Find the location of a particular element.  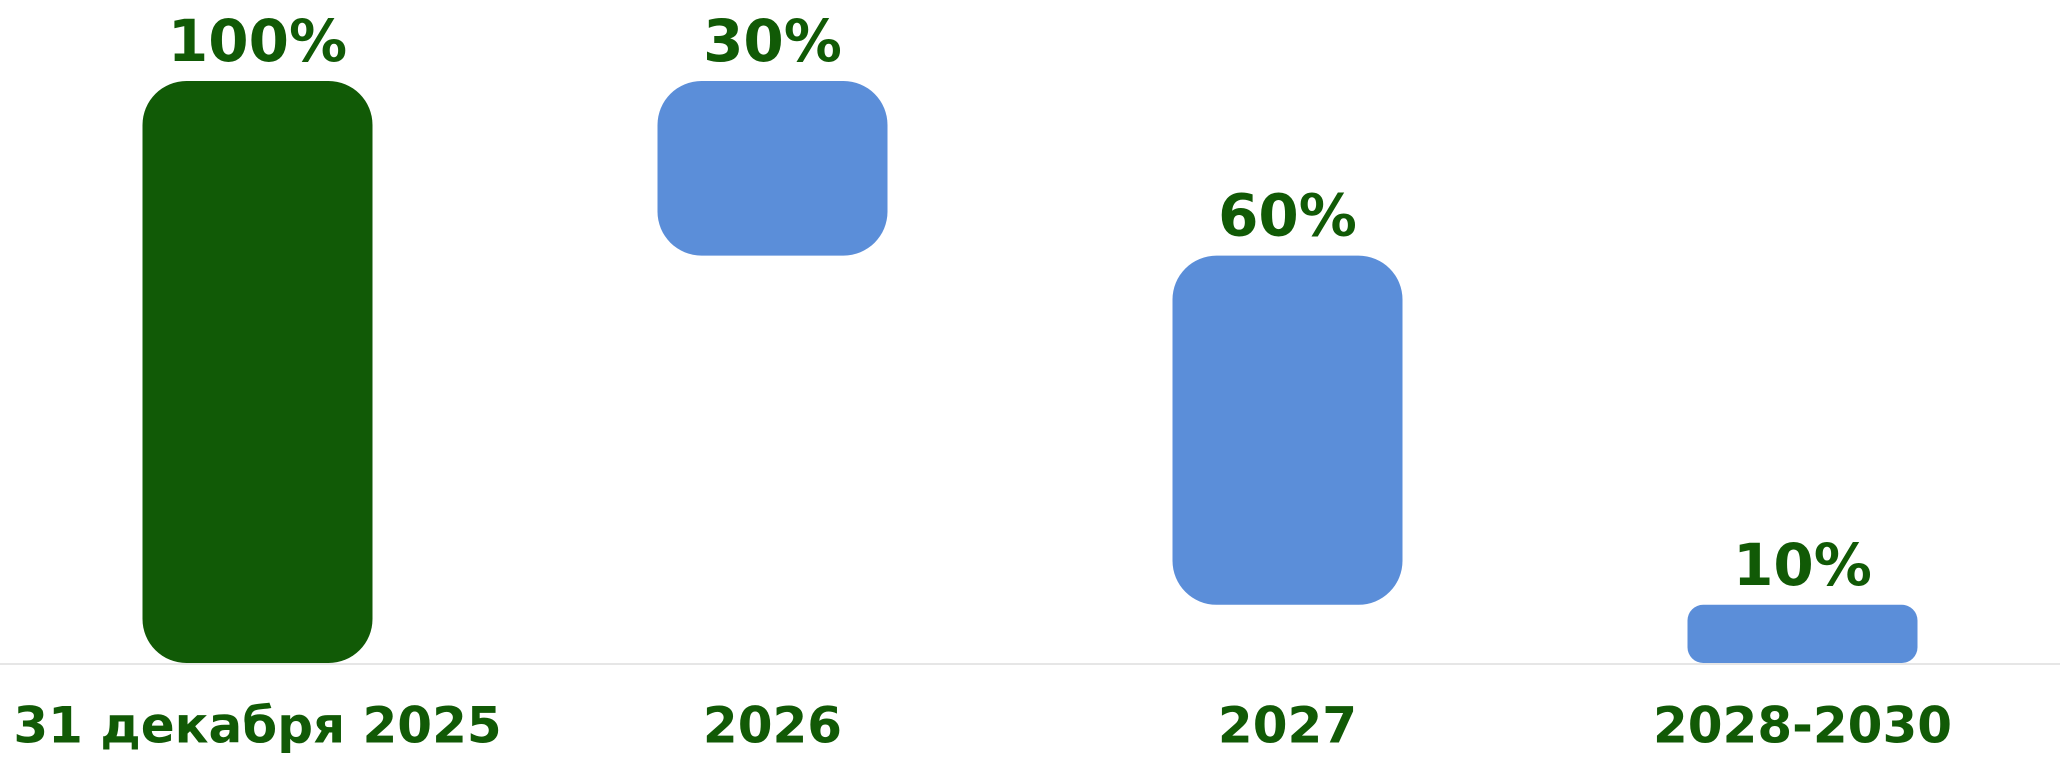

value-label: 100% is located at coordinates (257, 41).